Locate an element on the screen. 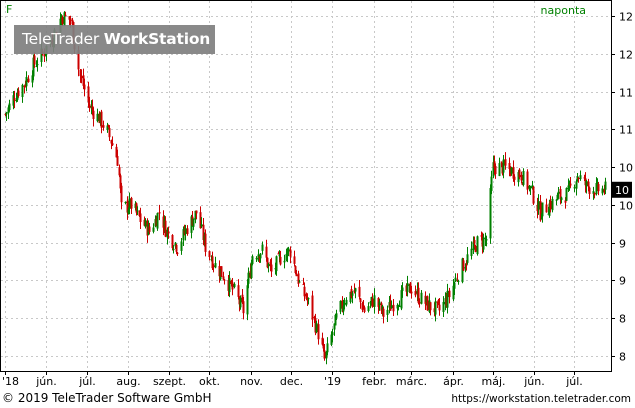 The height and width of the screenshot is (408, 635). website-link: https://workstation.teletrader.com is located at coordinates (541, 399).